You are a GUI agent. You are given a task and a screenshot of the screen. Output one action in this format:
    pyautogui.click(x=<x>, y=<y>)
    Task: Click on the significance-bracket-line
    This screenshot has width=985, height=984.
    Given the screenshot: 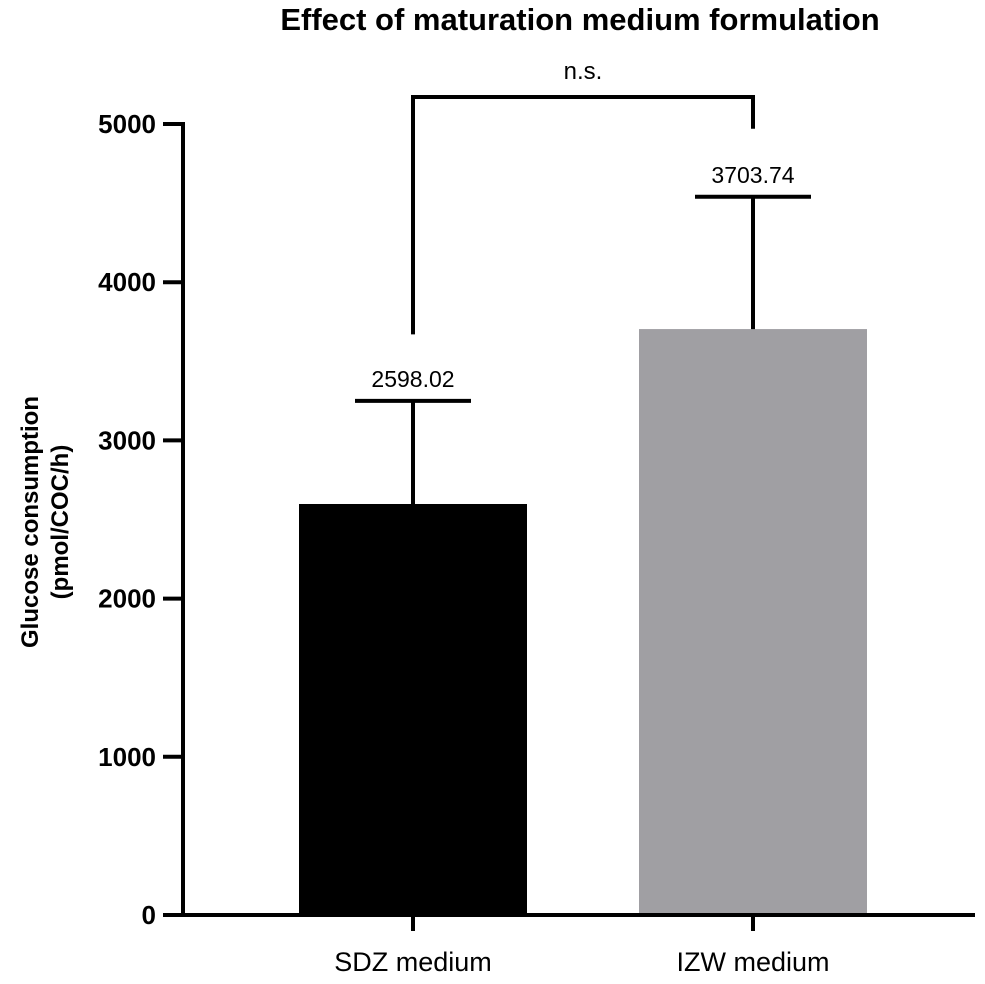 What is the action you would take?
    pyautogui.click(x=583, y=215)
    